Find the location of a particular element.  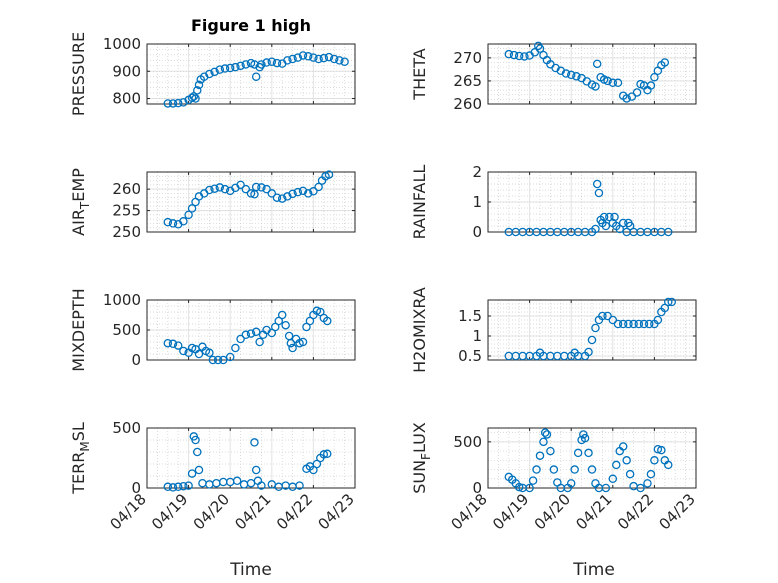

subplot-rainfall: 0 1 2 RAINFALL is located at coordinates (553, 202).